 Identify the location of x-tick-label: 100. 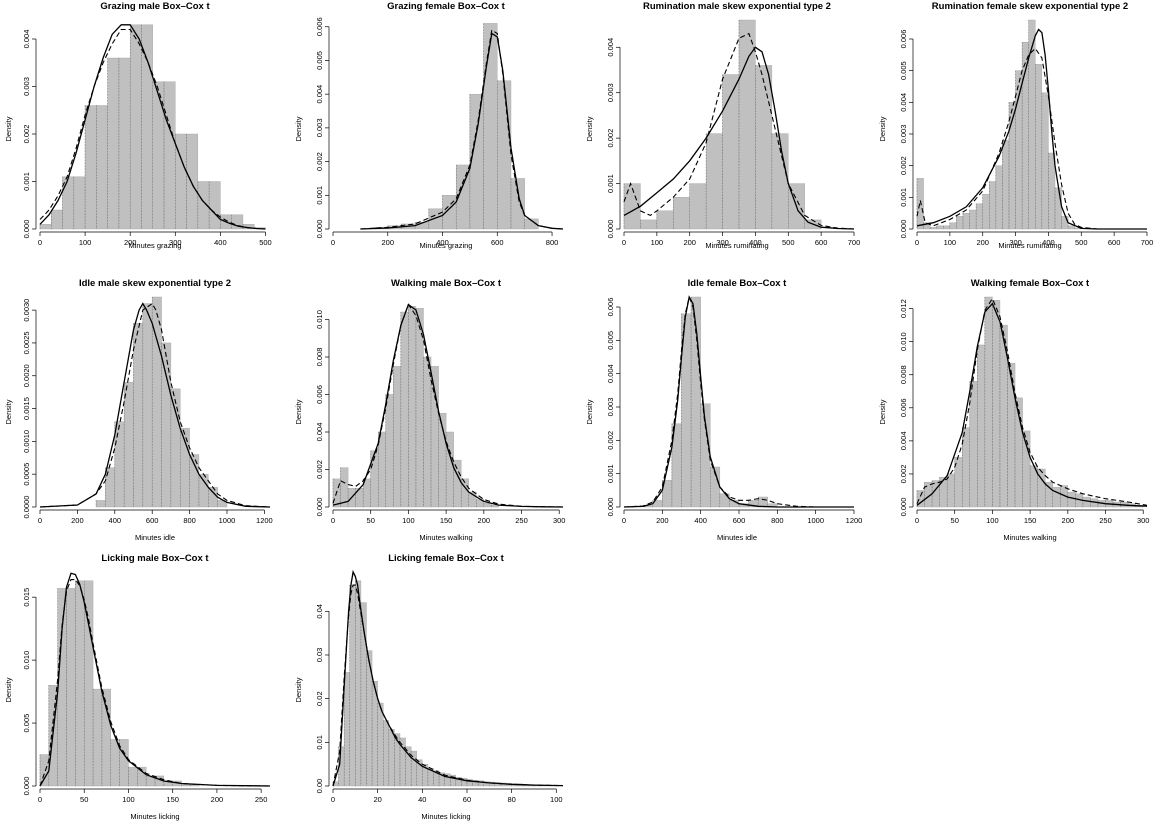
(556, 799).